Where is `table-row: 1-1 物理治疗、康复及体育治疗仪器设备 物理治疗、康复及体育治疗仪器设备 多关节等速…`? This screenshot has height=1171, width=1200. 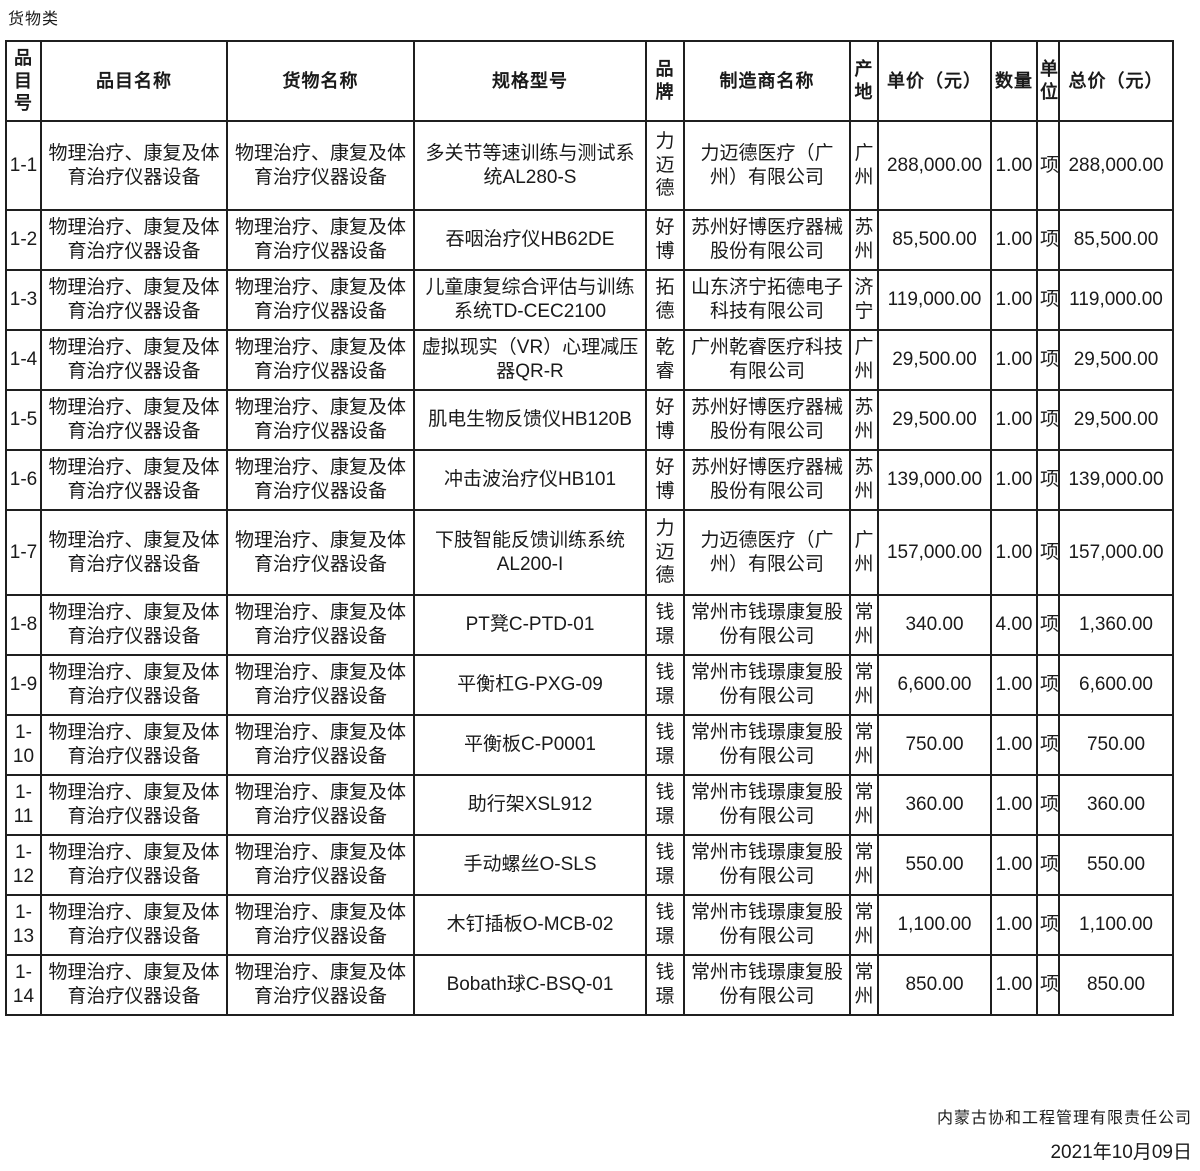
table-row: 1-1 物理治疗、康复及体育治疗仪器设备 物理治疗、康复及体育治疗仪器设备 多关节等速… is located at coordinates (589, 165).